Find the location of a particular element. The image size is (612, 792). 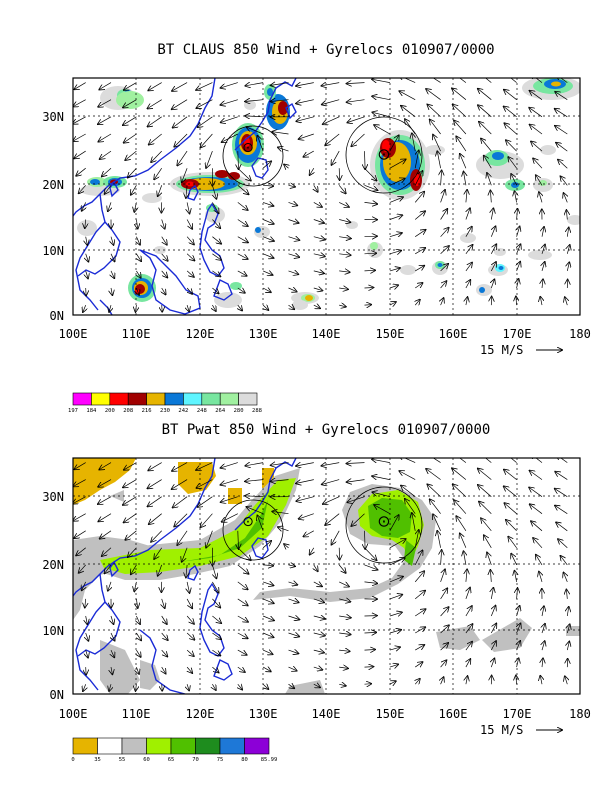

chart-title: BT Pwat 850 Wind + Gyrelocs 010907/0000 is located at coordinates (326, 430).